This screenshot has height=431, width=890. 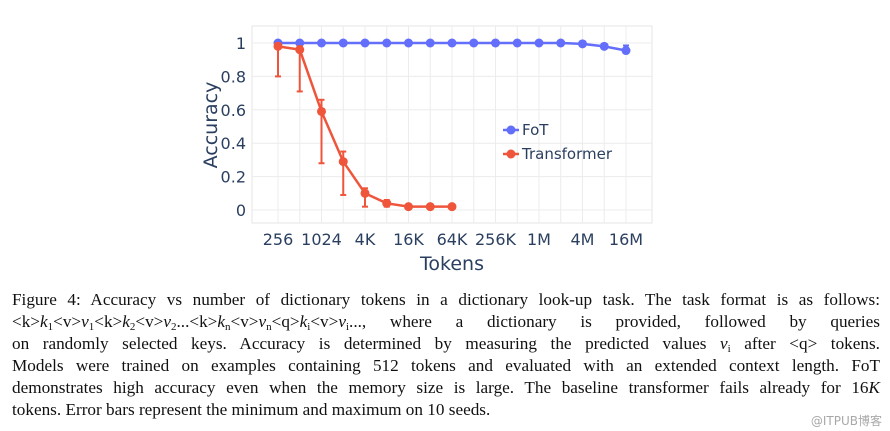 What do you see at coordinates (583, 239) in the screenshot?
I see `x-tick-label: 4M` at bounding box center [583, 239].